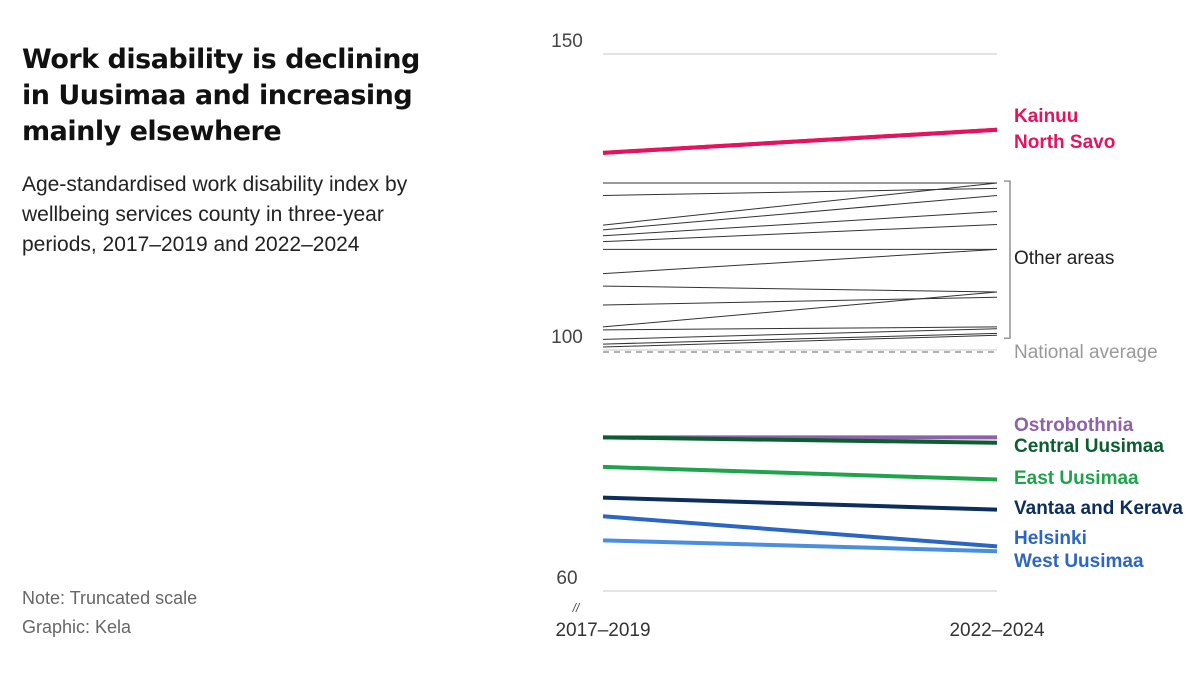 Image resolution: width=1200 pixels, height=675 pixels. I want to click on label-central-uusimaa: Central Uusimaa, so click(1089, 446).